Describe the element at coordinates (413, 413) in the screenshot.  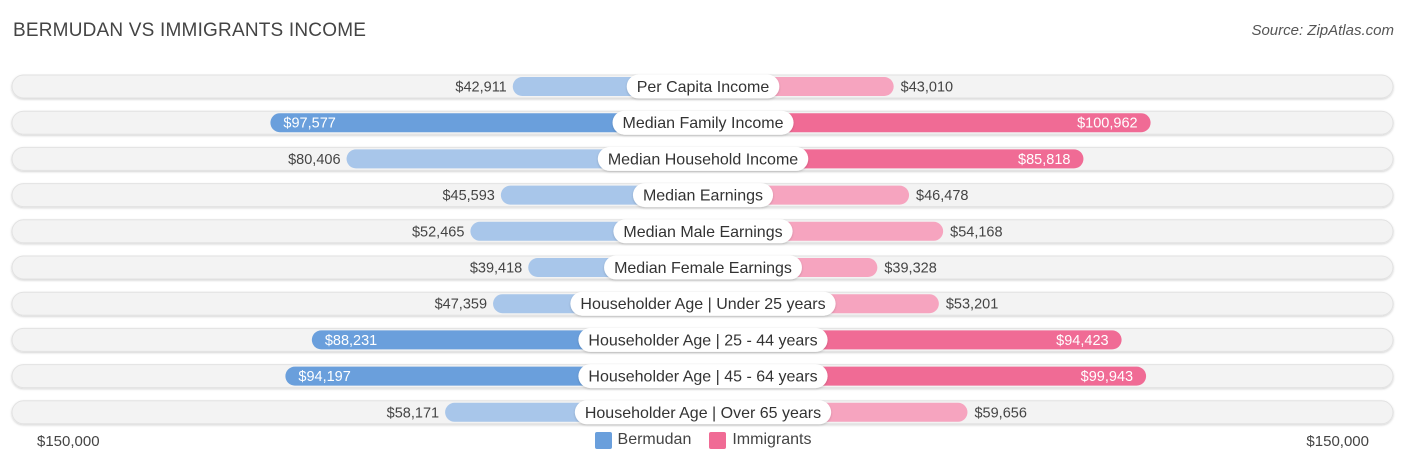
I see `value-label-bermudan-householder-age-over-65-years: $58,171` at that location.